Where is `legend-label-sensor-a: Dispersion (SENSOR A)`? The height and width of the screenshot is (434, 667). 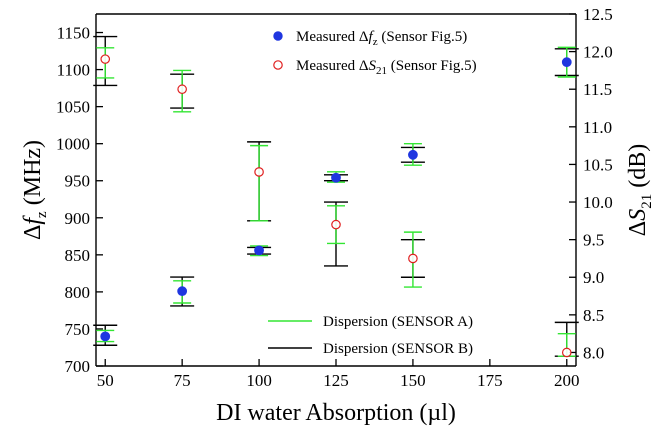
legend-label-sensor-a: Dispersion (SENSOR A) is located at coordinates (398, 322).